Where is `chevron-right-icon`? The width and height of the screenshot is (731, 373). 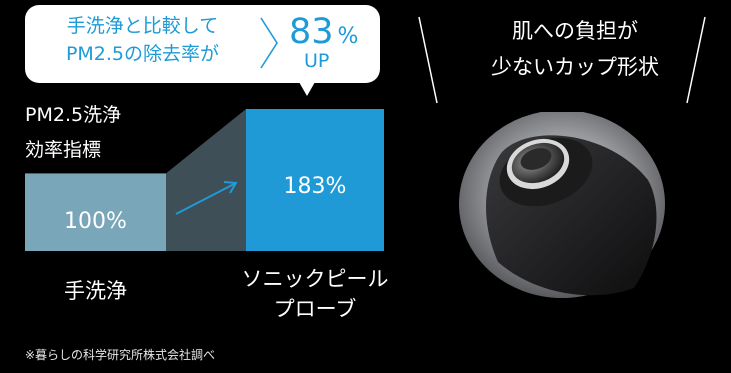
chevron-right-icon is located at coordinates (269, 43).